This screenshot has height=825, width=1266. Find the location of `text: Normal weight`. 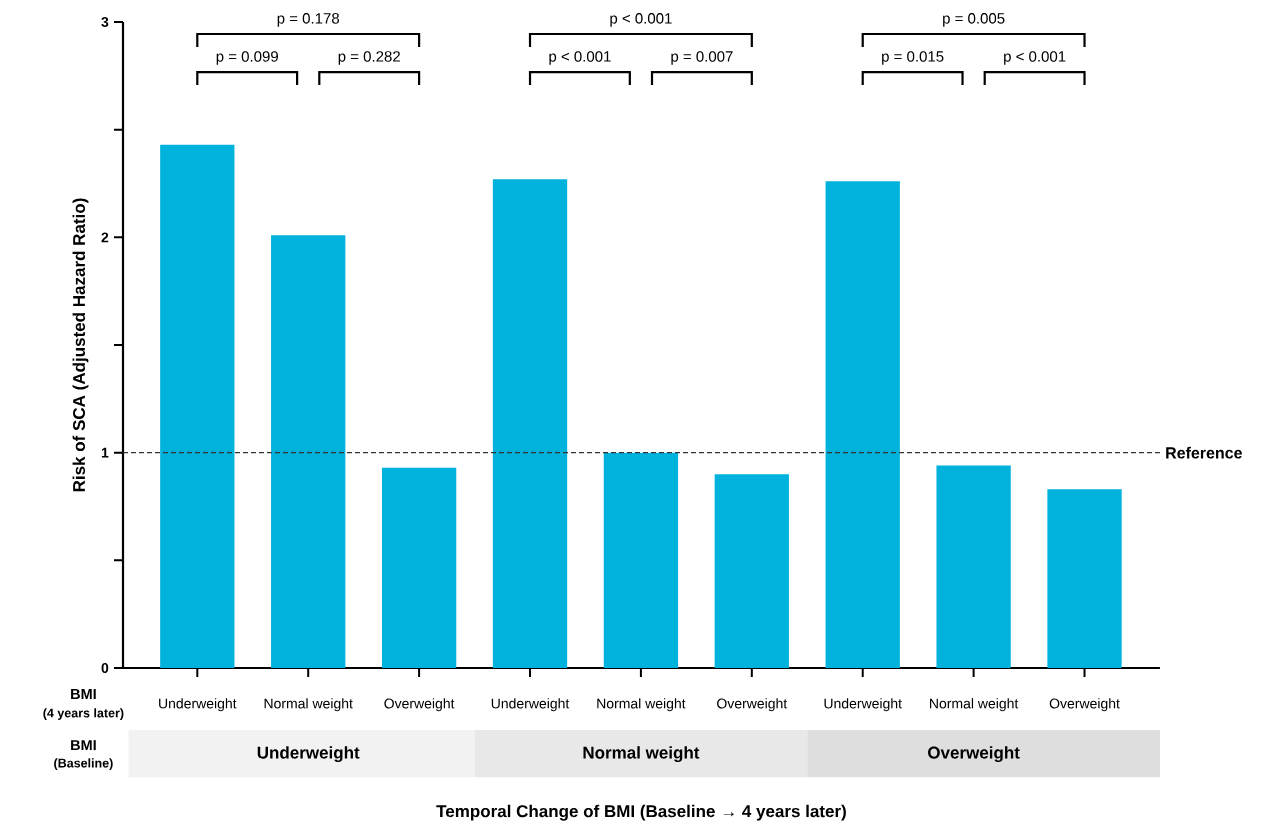

text: Normal weight is located at coordinates (641, 754).